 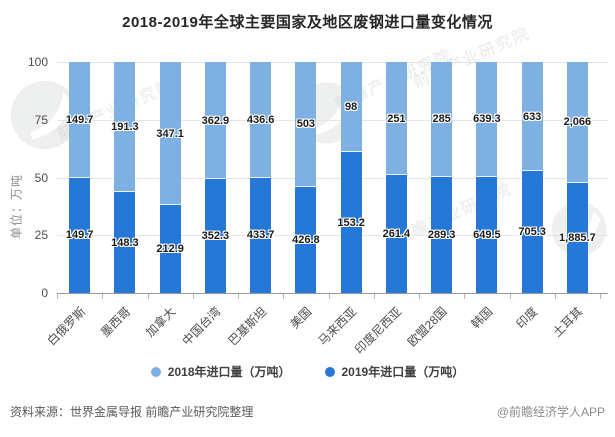 I want to click on bar-segment-2019-加拿大, so click(x=170, y=249).